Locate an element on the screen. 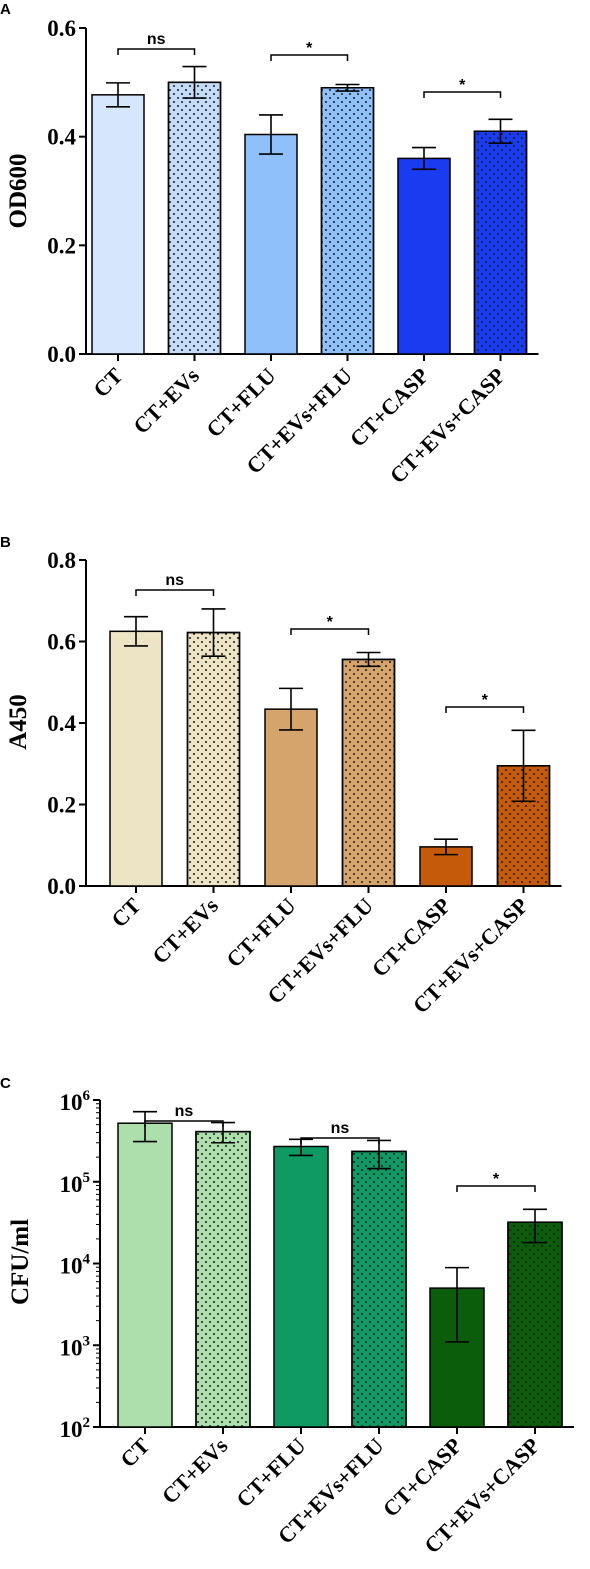 Image resolution: width=590 pixels, height=1569 pixels. y-tick-label: 0.8 is located at coordinates (61, 560).